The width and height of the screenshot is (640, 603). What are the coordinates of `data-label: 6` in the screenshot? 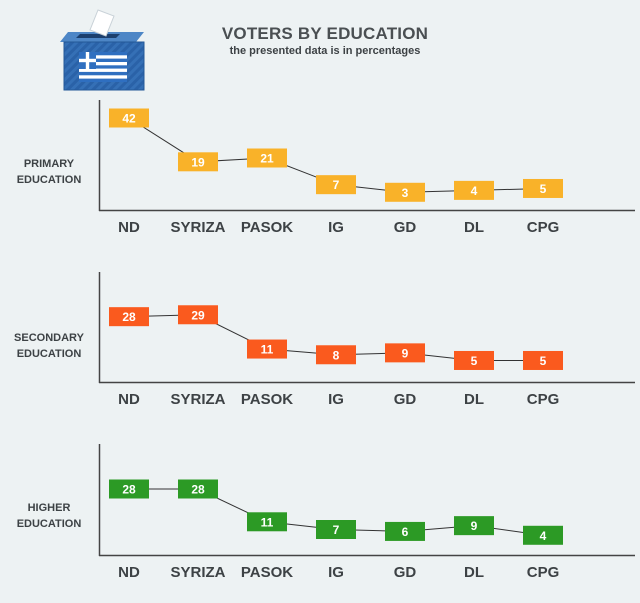 It's located at (405, 532).